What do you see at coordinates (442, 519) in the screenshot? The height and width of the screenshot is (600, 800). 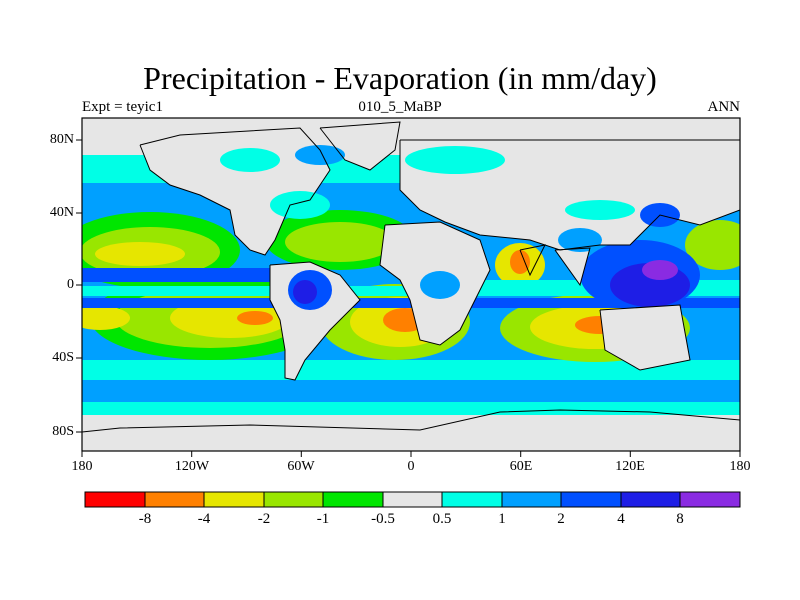 I see `colorbar-label-6: 0.5` at bounding box center [442, 519].